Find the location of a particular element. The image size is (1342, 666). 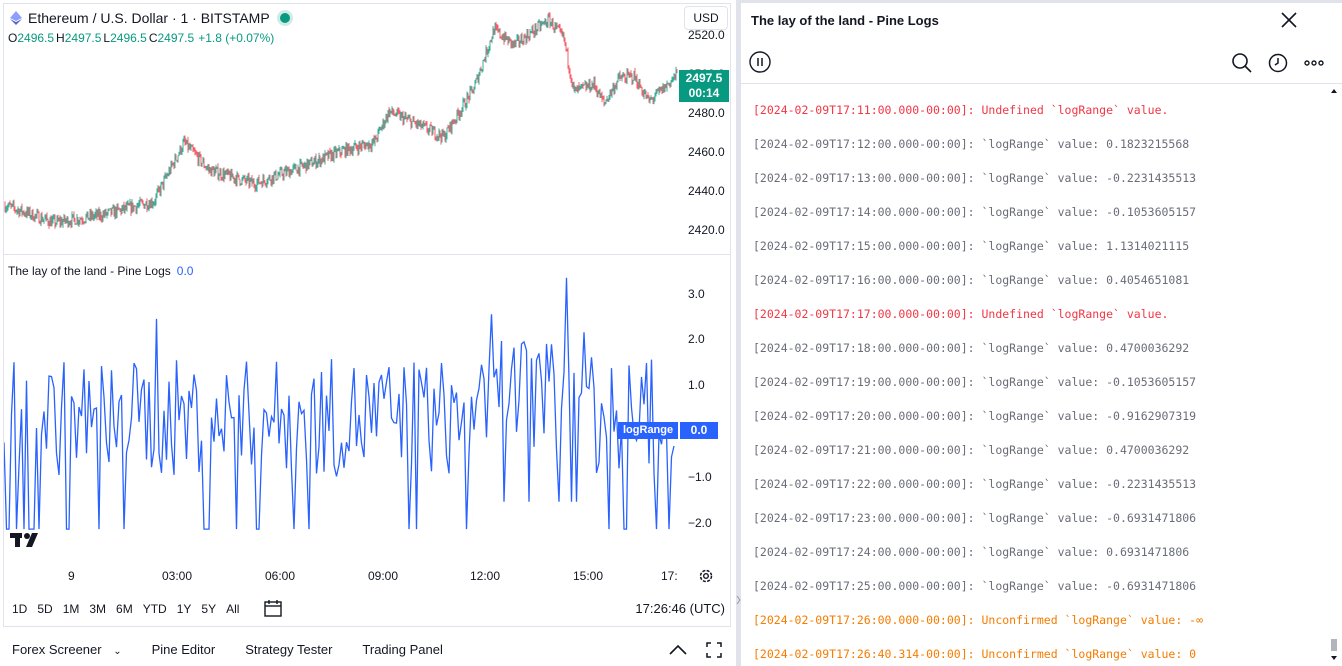

ohlc-key: C is located at coordinates (153, 38).